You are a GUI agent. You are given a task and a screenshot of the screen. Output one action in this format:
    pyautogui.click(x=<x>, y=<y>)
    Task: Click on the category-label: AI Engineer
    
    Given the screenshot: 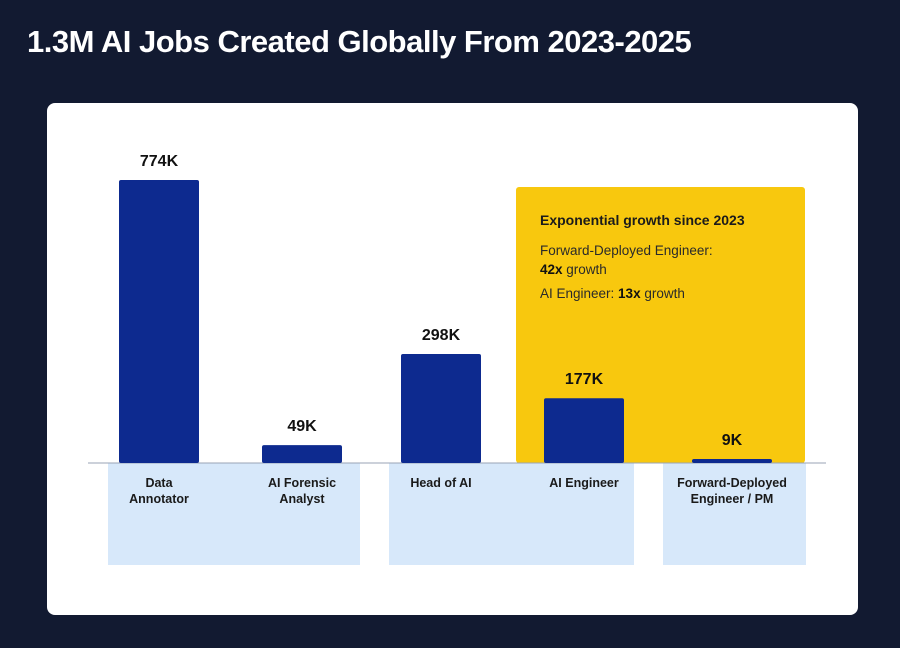 What is the action you would take?
    pyautogui.click(x=584, y=483)
    